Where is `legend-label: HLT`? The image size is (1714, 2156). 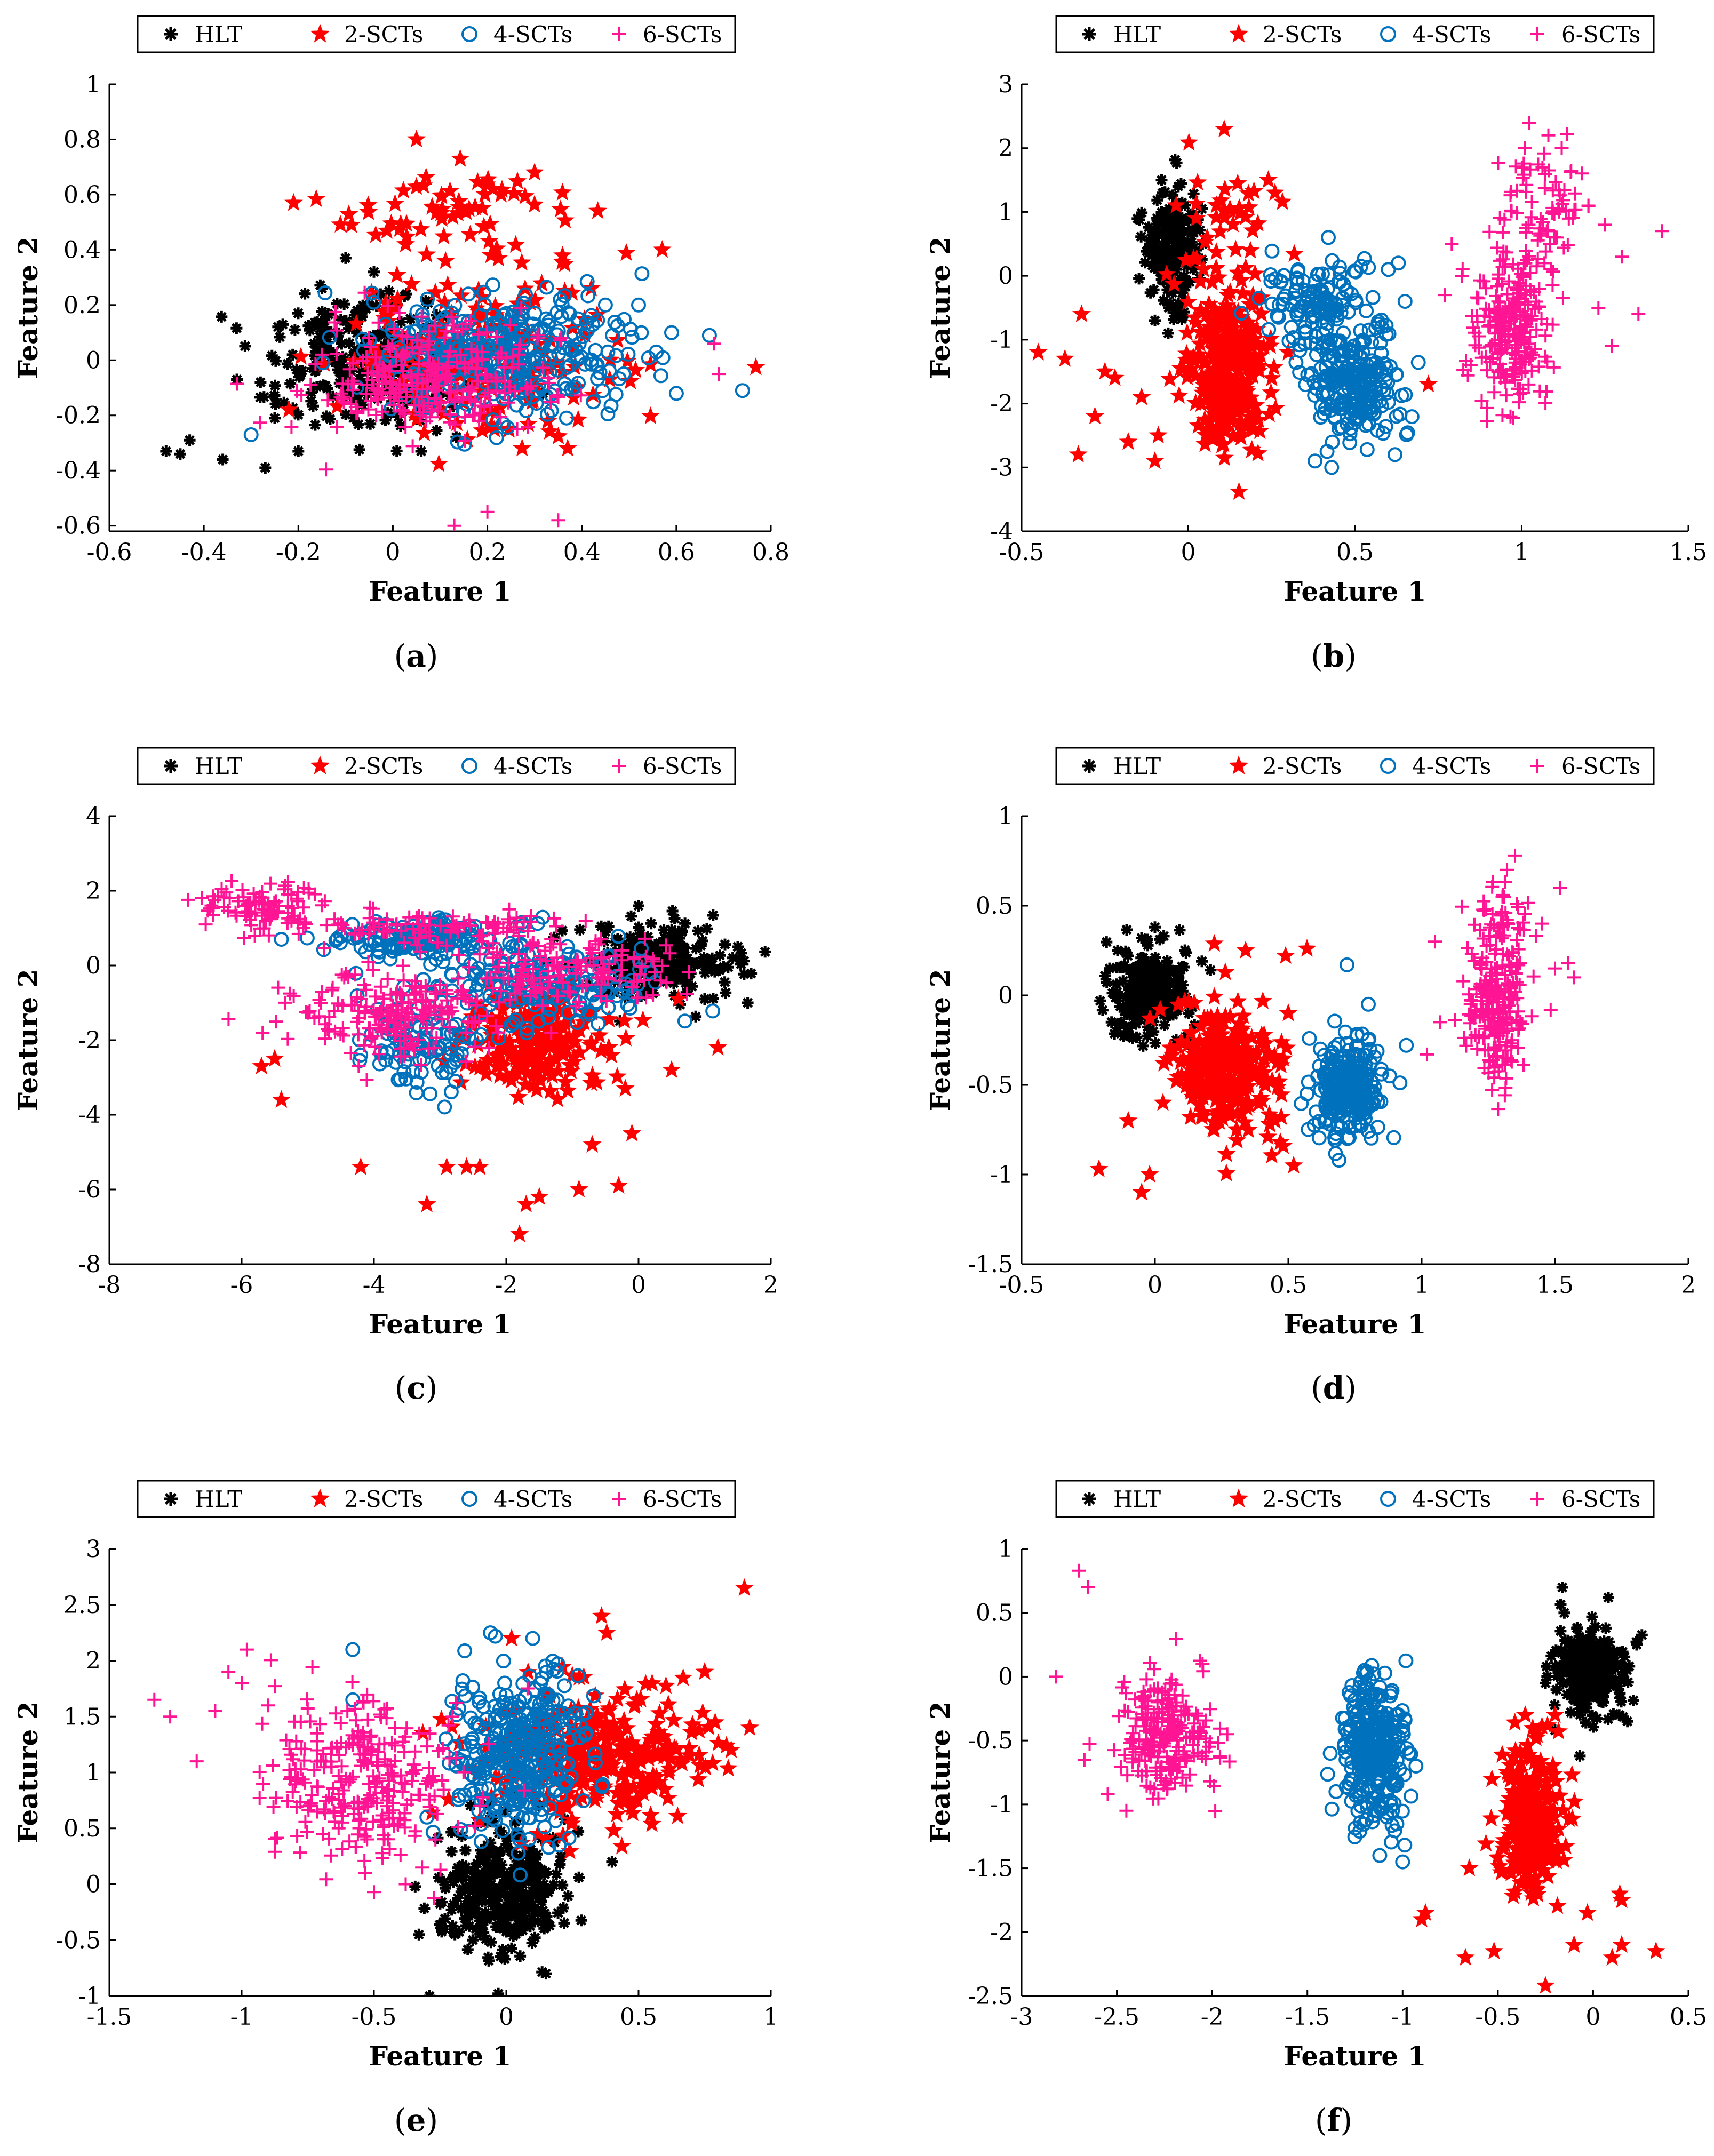 legend-label: HLT is located at coordinates (219, 34).